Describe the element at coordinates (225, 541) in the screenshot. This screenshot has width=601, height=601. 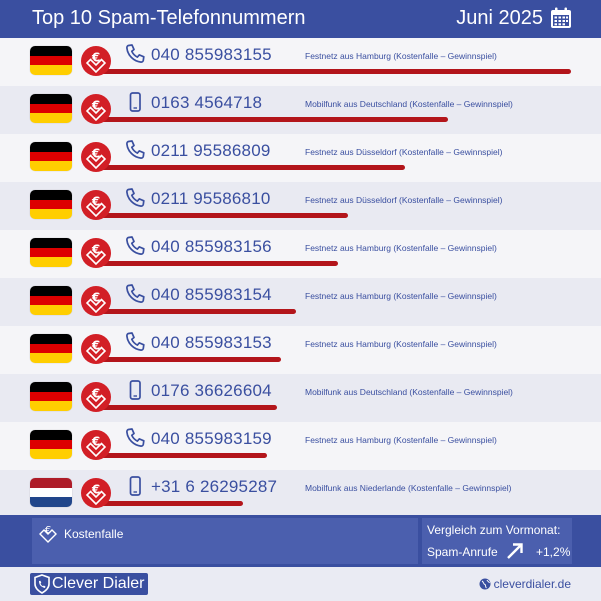
I see `legend: € Kostenfalle` at that location.